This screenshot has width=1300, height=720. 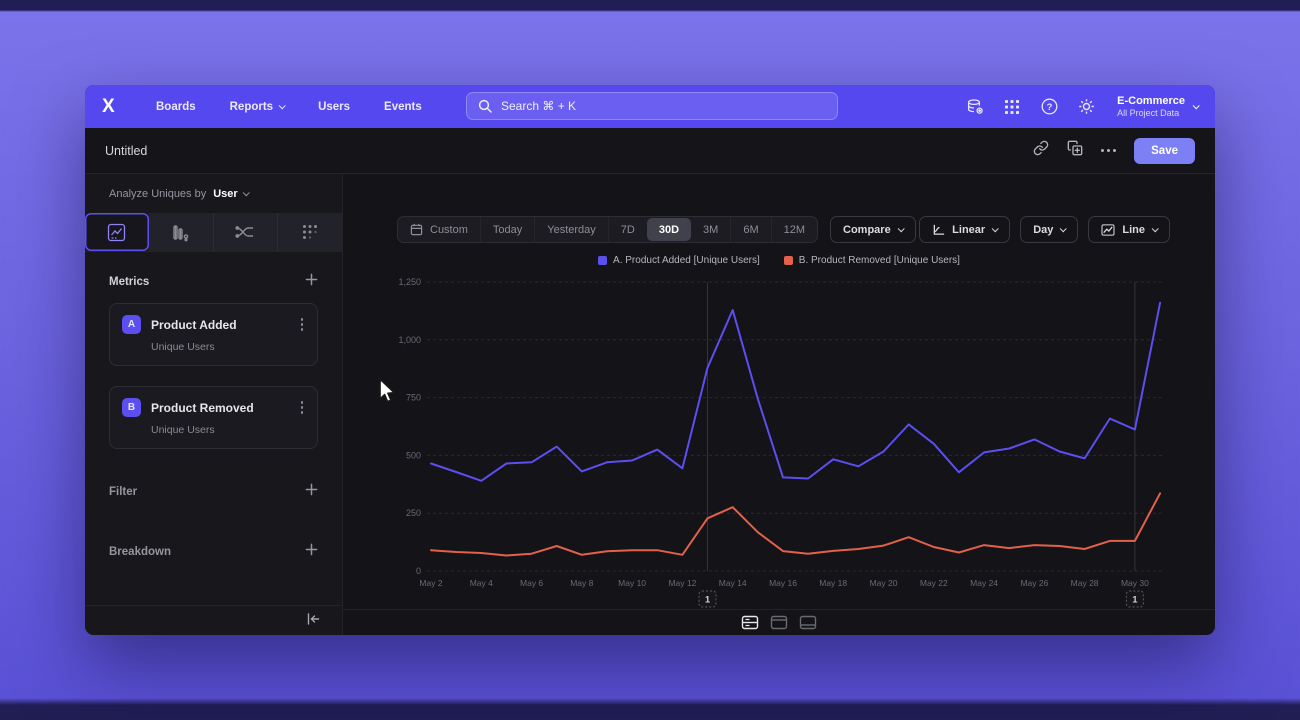 What do you see at coordinates (131, 407) in the screenshot?
I see `metric-badge-b: B` at bounding box center [131, 407].